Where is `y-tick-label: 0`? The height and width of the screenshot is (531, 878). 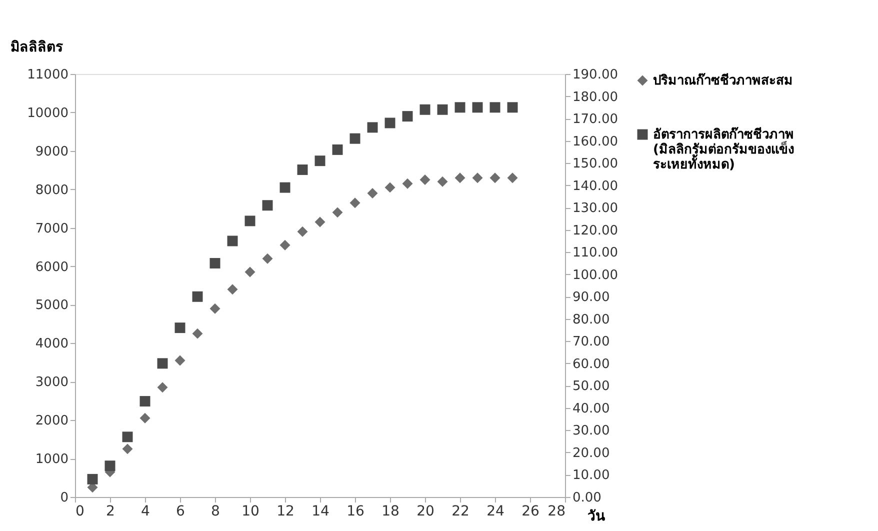 y-tick-label: 0 is located at coordinates (64, 498).